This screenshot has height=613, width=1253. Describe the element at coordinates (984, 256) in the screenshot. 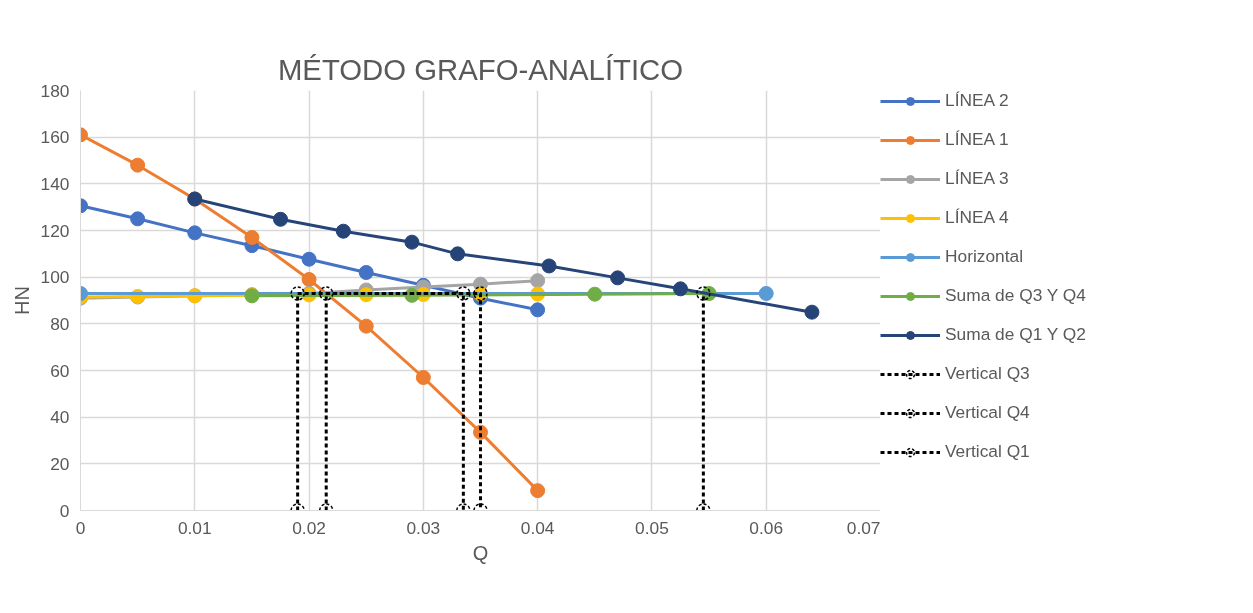

I see `legend-label: Horizontal` at that location.